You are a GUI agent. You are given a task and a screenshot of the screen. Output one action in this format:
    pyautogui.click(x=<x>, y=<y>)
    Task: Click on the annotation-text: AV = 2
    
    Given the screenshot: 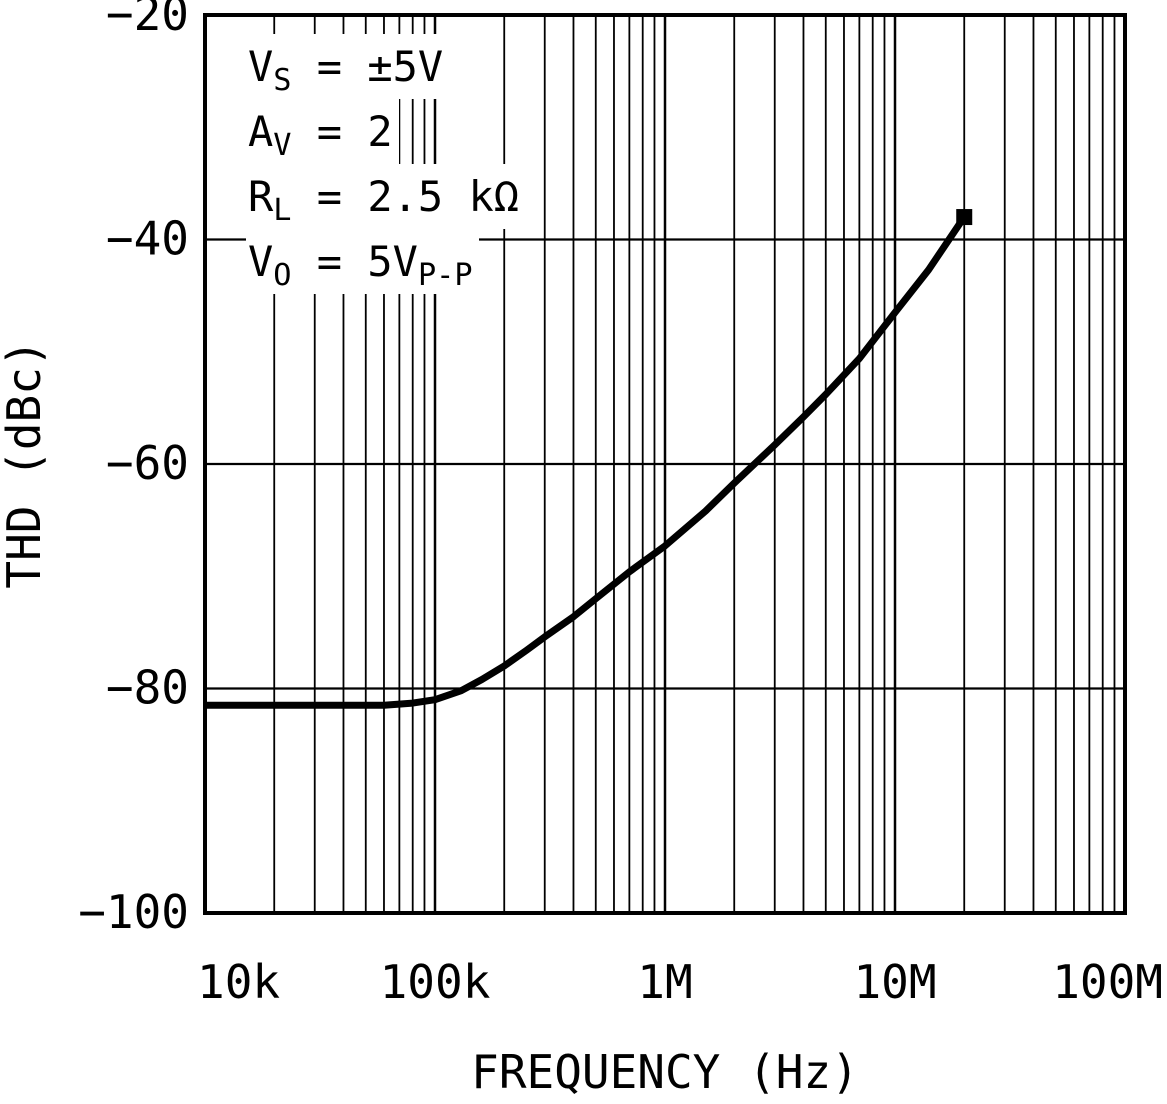 What is the action you would take?
    pyautogui.click(x=322, y=131)
    